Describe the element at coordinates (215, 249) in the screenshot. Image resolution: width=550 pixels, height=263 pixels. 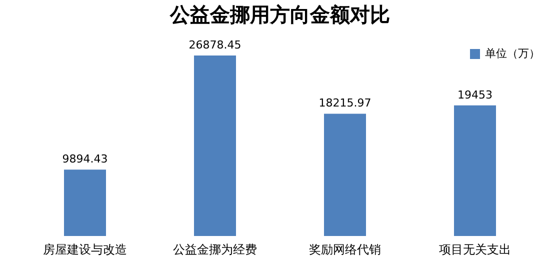
I see `x-tick-label: 公益金挪为经费` at that location.